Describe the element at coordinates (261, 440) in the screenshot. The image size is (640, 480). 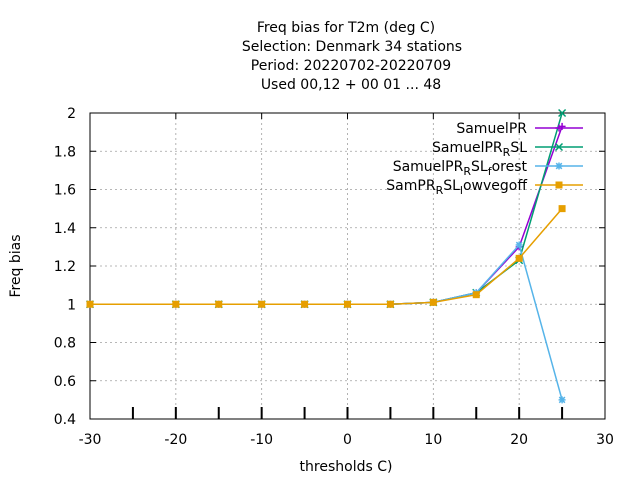
I see `x-tick-label: -10` at that location.